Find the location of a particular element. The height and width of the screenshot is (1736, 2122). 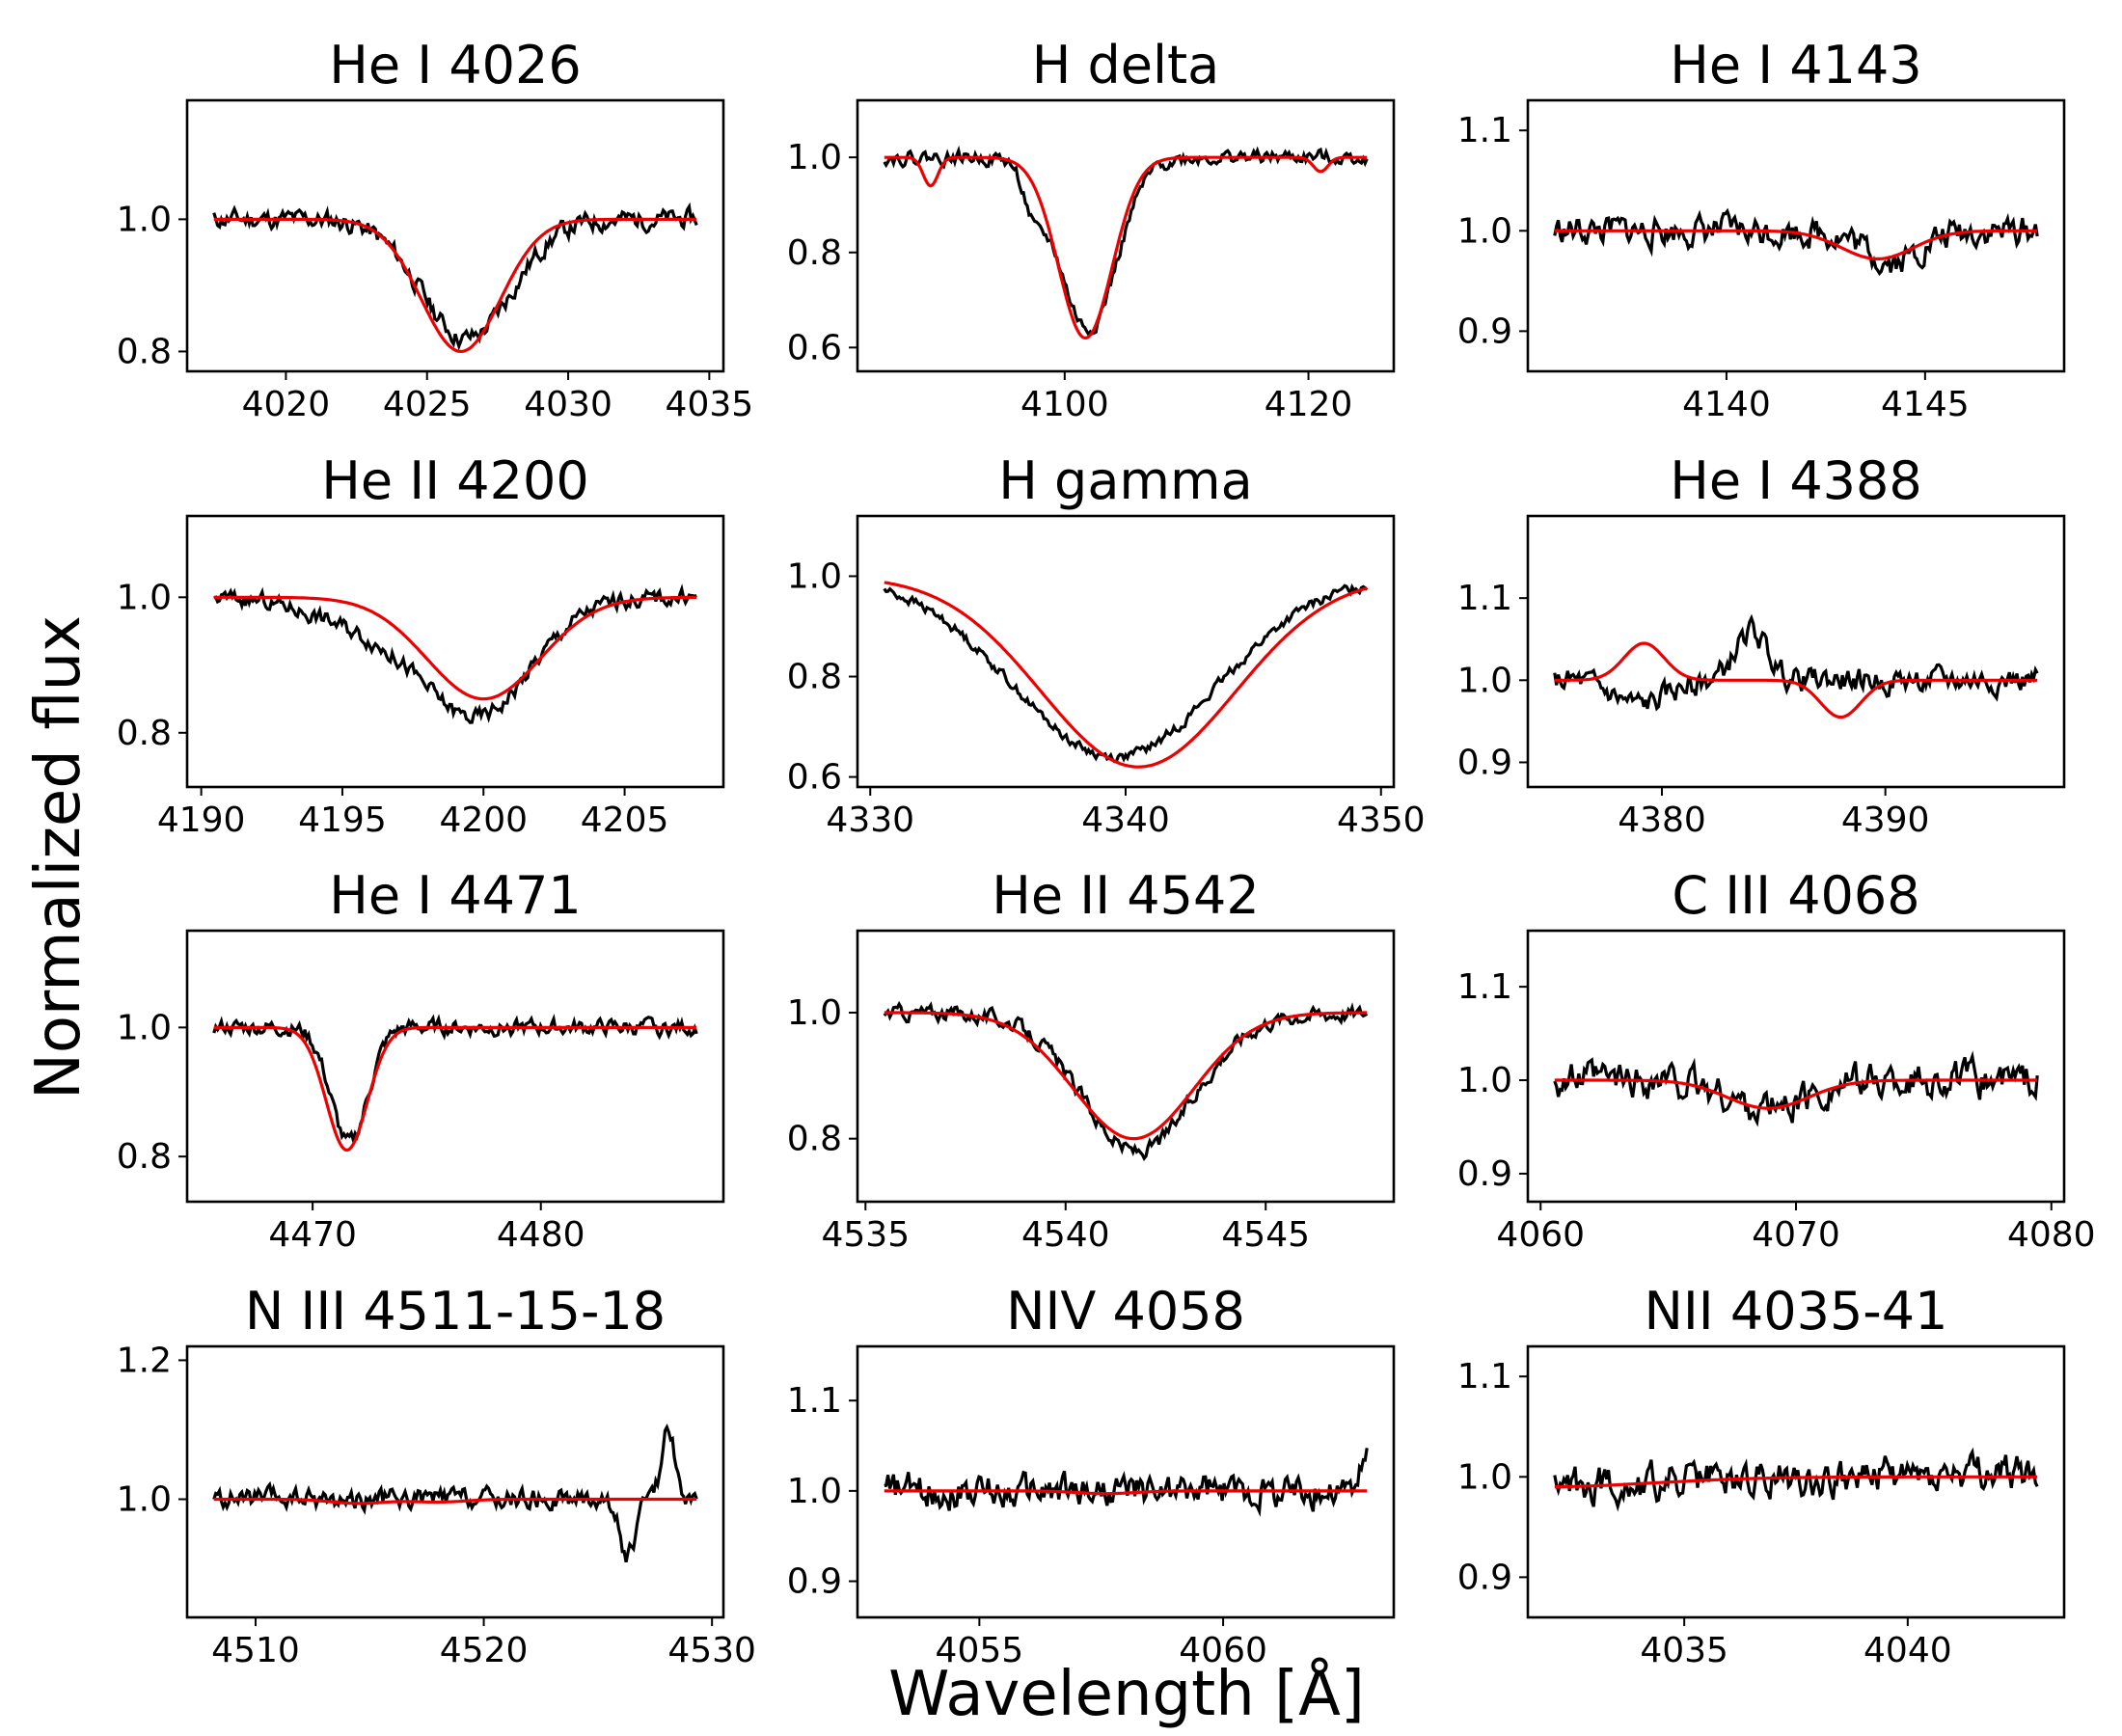

x-tick-label: 4540 is located at coordinates (1065, 1235).